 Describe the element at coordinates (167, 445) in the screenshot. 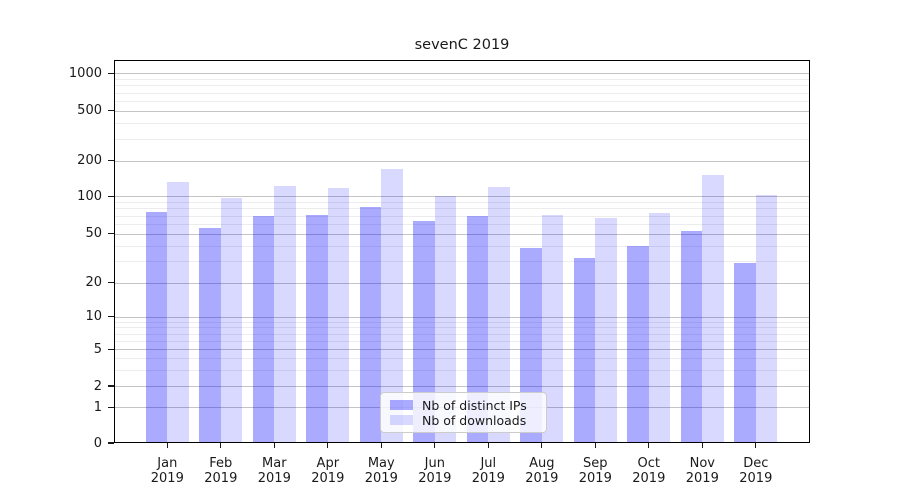

I see `x-tick-jan` at that location.